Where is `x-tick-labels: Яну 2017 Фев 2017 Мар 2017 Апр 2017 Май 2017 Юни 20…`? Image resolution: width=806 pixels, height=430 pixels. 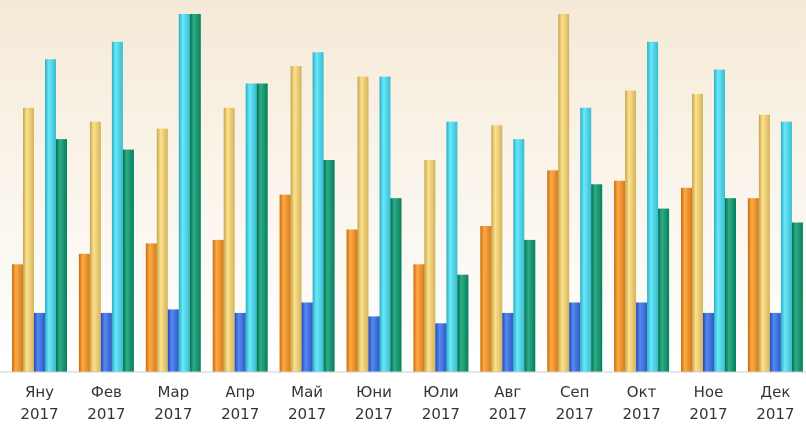 x-tick-labels: Яну 2017 Фев 2017 Мар 2017 Апр 2017 Май 2017 Юни 20… is located at coordinates (407, 403).